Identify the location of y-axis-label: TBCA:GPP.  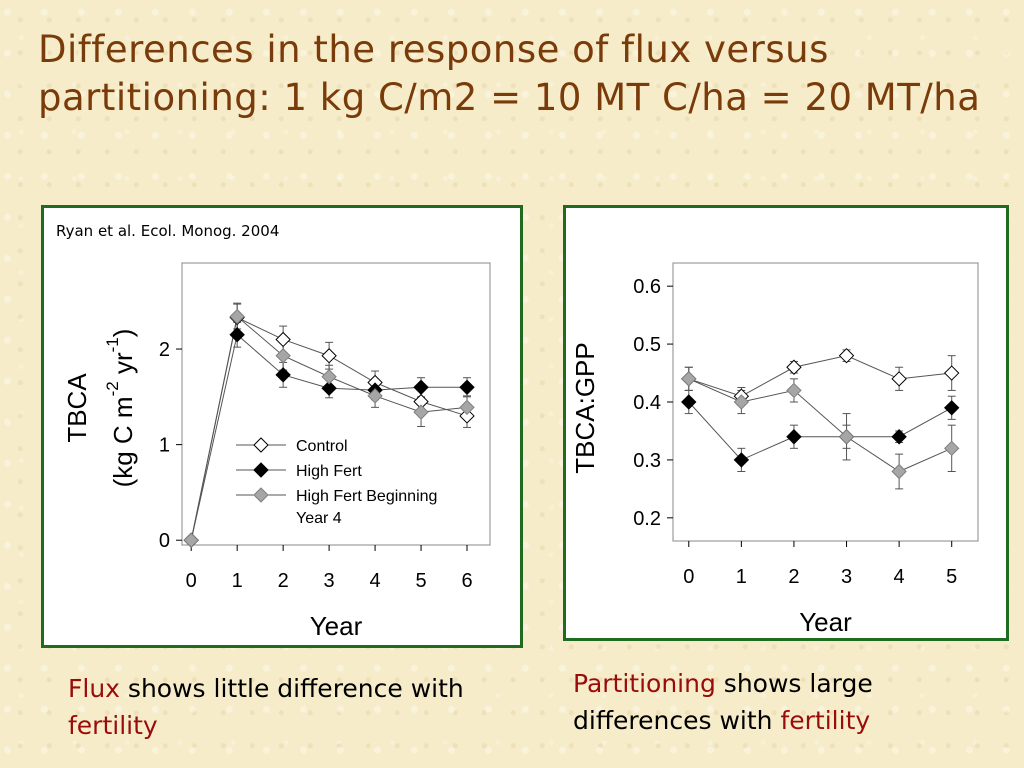
(585, 407).